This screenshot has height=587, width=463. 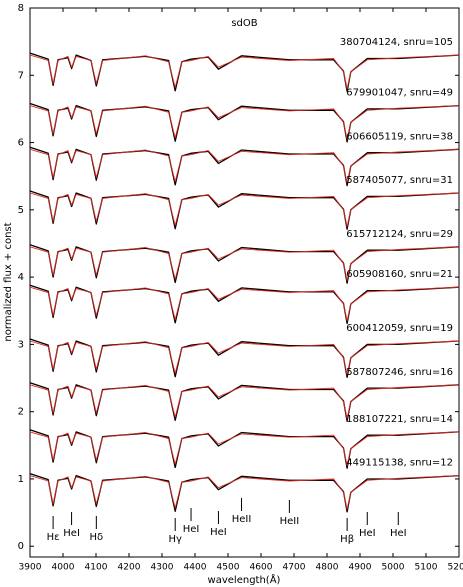 What do you see at coordinates (21, 412) in the screenshot?
I see `y-tick-label: 2` at bounding box center [21, 412].